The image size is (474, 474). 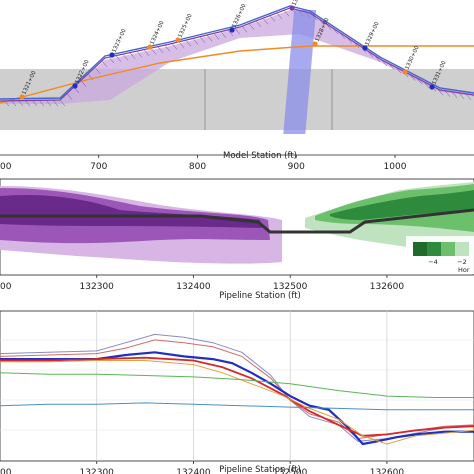 What do you see at coordinates (299, 3) in the screenshot?
I see `station-label: 1327+00` at bounding box center [299, 3].